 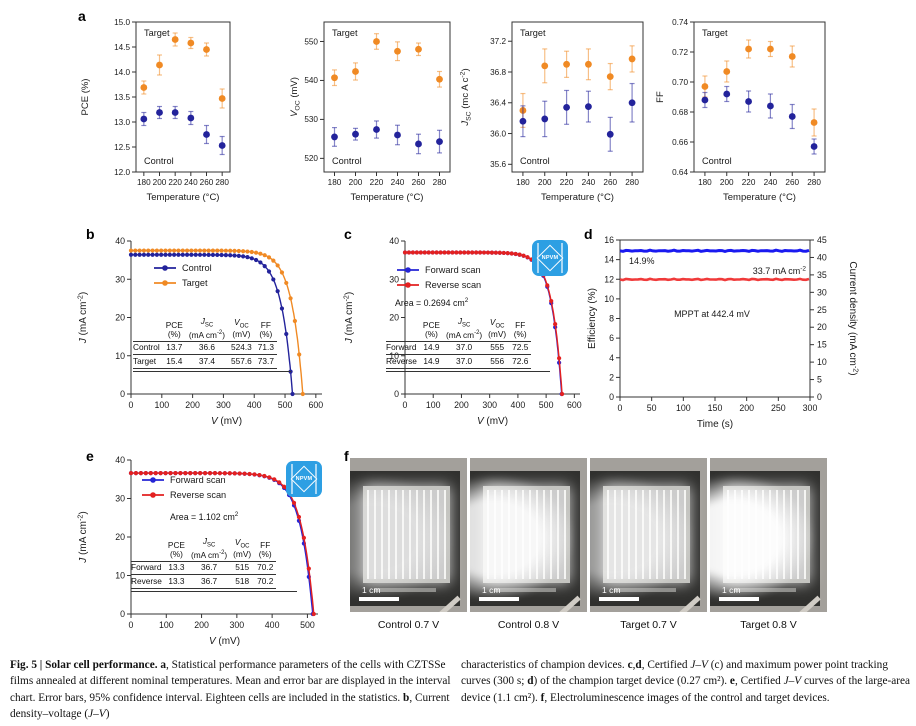 I want to click on svg-text: PCE (%), so click(x=85, y=97).